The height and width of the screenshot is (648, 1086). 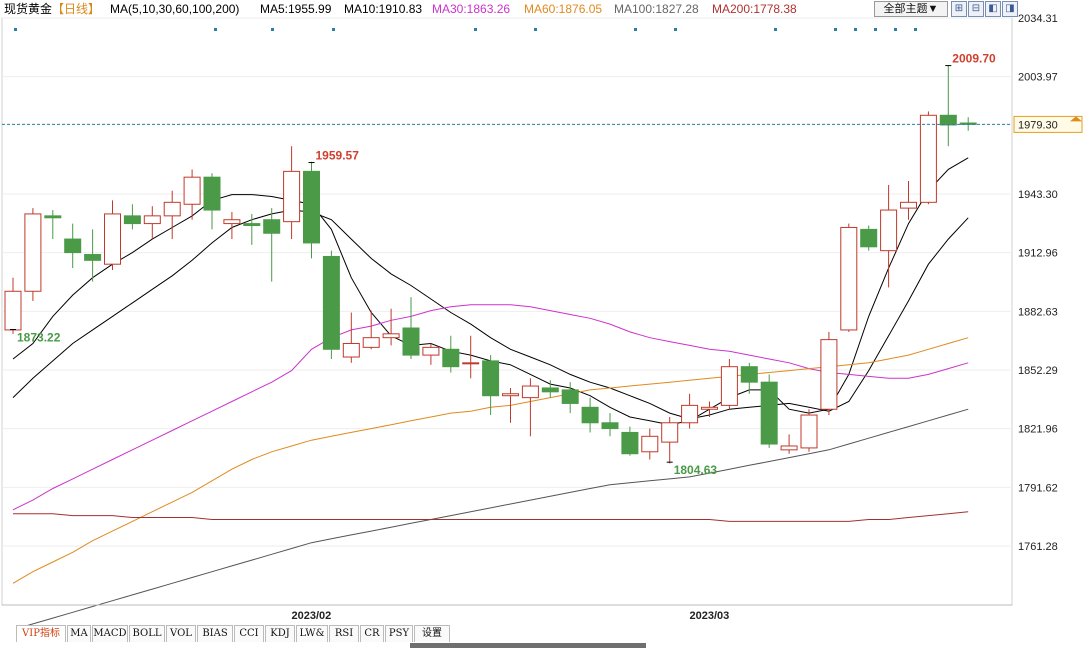 What do you see at coordinates (993, 9) in the screenshot?
I see `move-left-icon: ◧` at bounding box center [993, 9].